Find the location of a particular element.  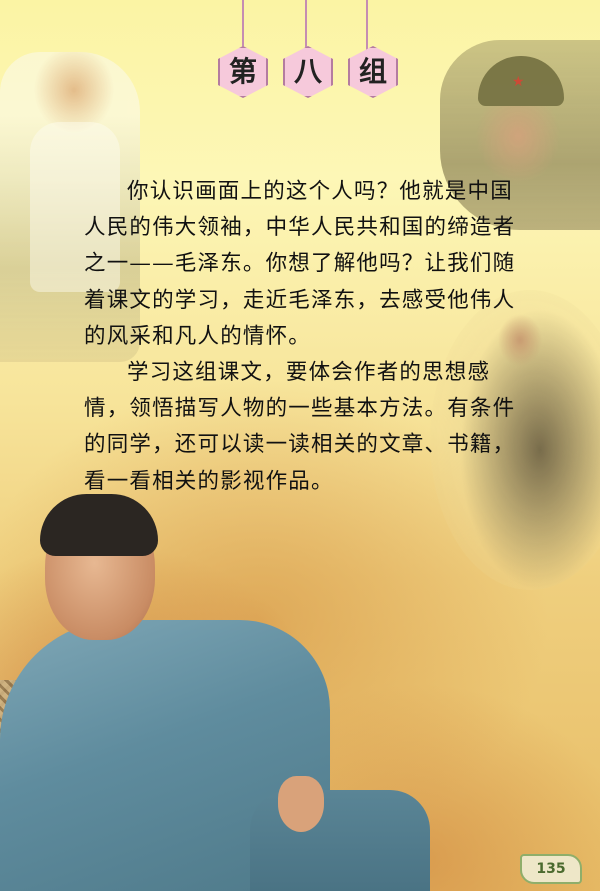

trousers is located at coordinates (340, 840).